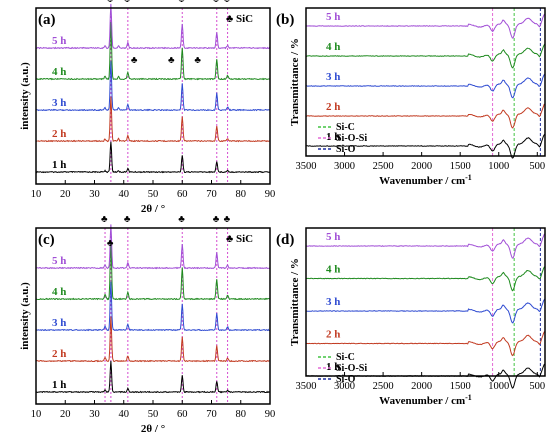 The height and width of the screenshot is (439, 550). I want to click on panel-label: (a), so click(47, 20).